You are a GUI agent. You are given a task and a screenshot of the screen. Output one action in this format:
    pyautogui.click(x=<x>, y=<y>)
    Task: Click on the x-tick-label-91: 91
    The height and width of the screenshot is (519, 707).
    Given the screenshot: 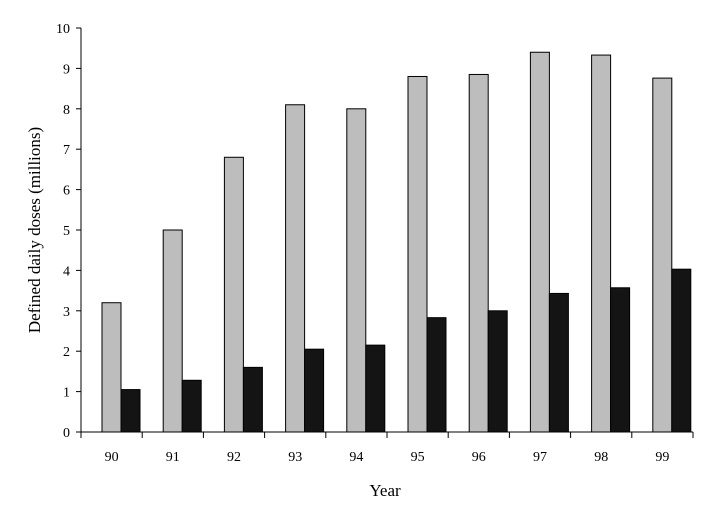 What is the action you would take?
    pyautogui.click(x=173, y=457)
    